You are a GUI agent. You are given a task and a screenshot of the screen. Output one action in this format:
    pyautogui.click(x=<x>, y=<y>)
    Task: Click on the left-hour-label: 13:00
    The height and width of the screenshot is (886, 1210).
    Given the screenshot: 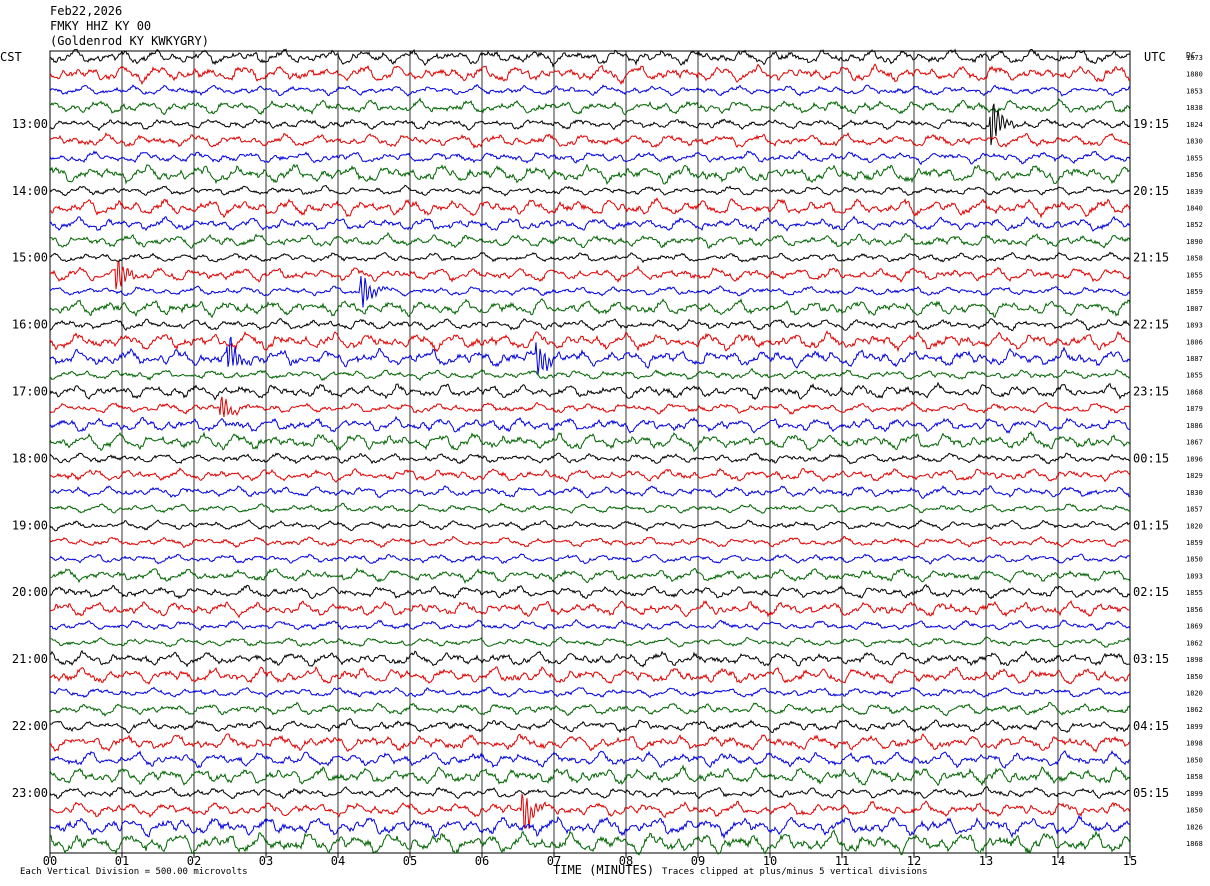 What is the action you would take?
    pyautogui.click(x=30, y=124)
    